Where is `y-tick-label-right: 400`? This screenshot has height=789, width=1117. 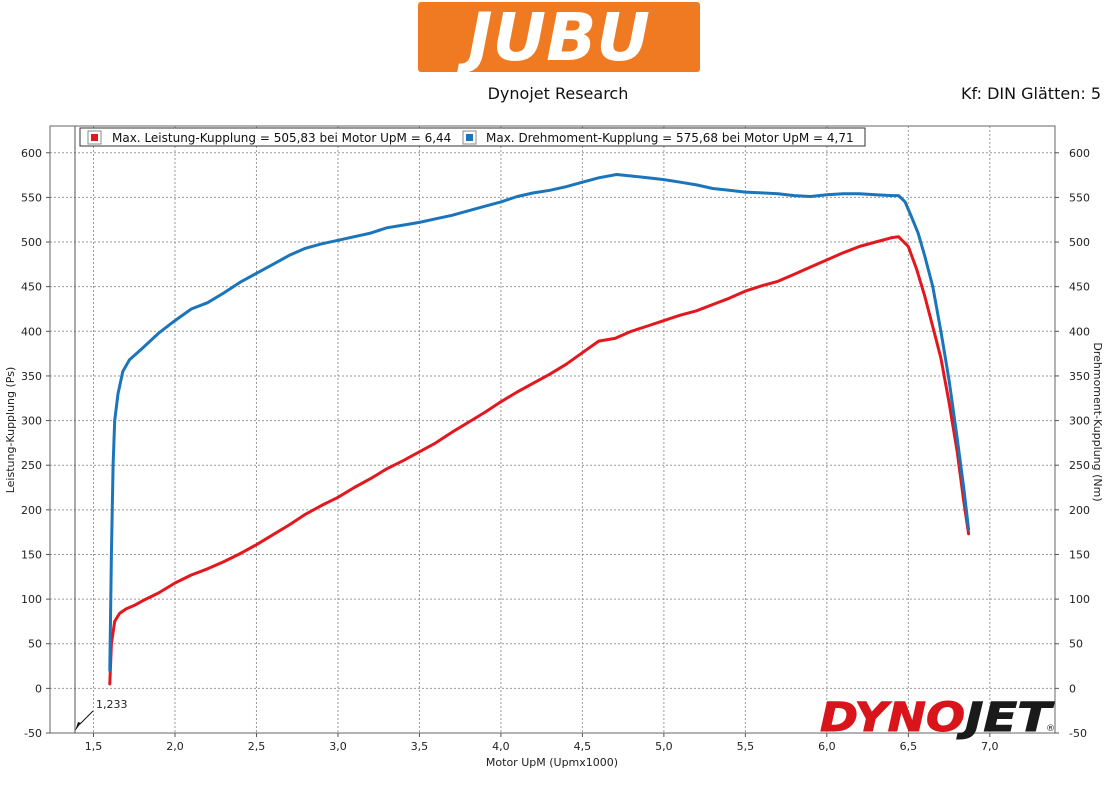 y-tick-label-right: 400 is located at coordinates (1079, 331).